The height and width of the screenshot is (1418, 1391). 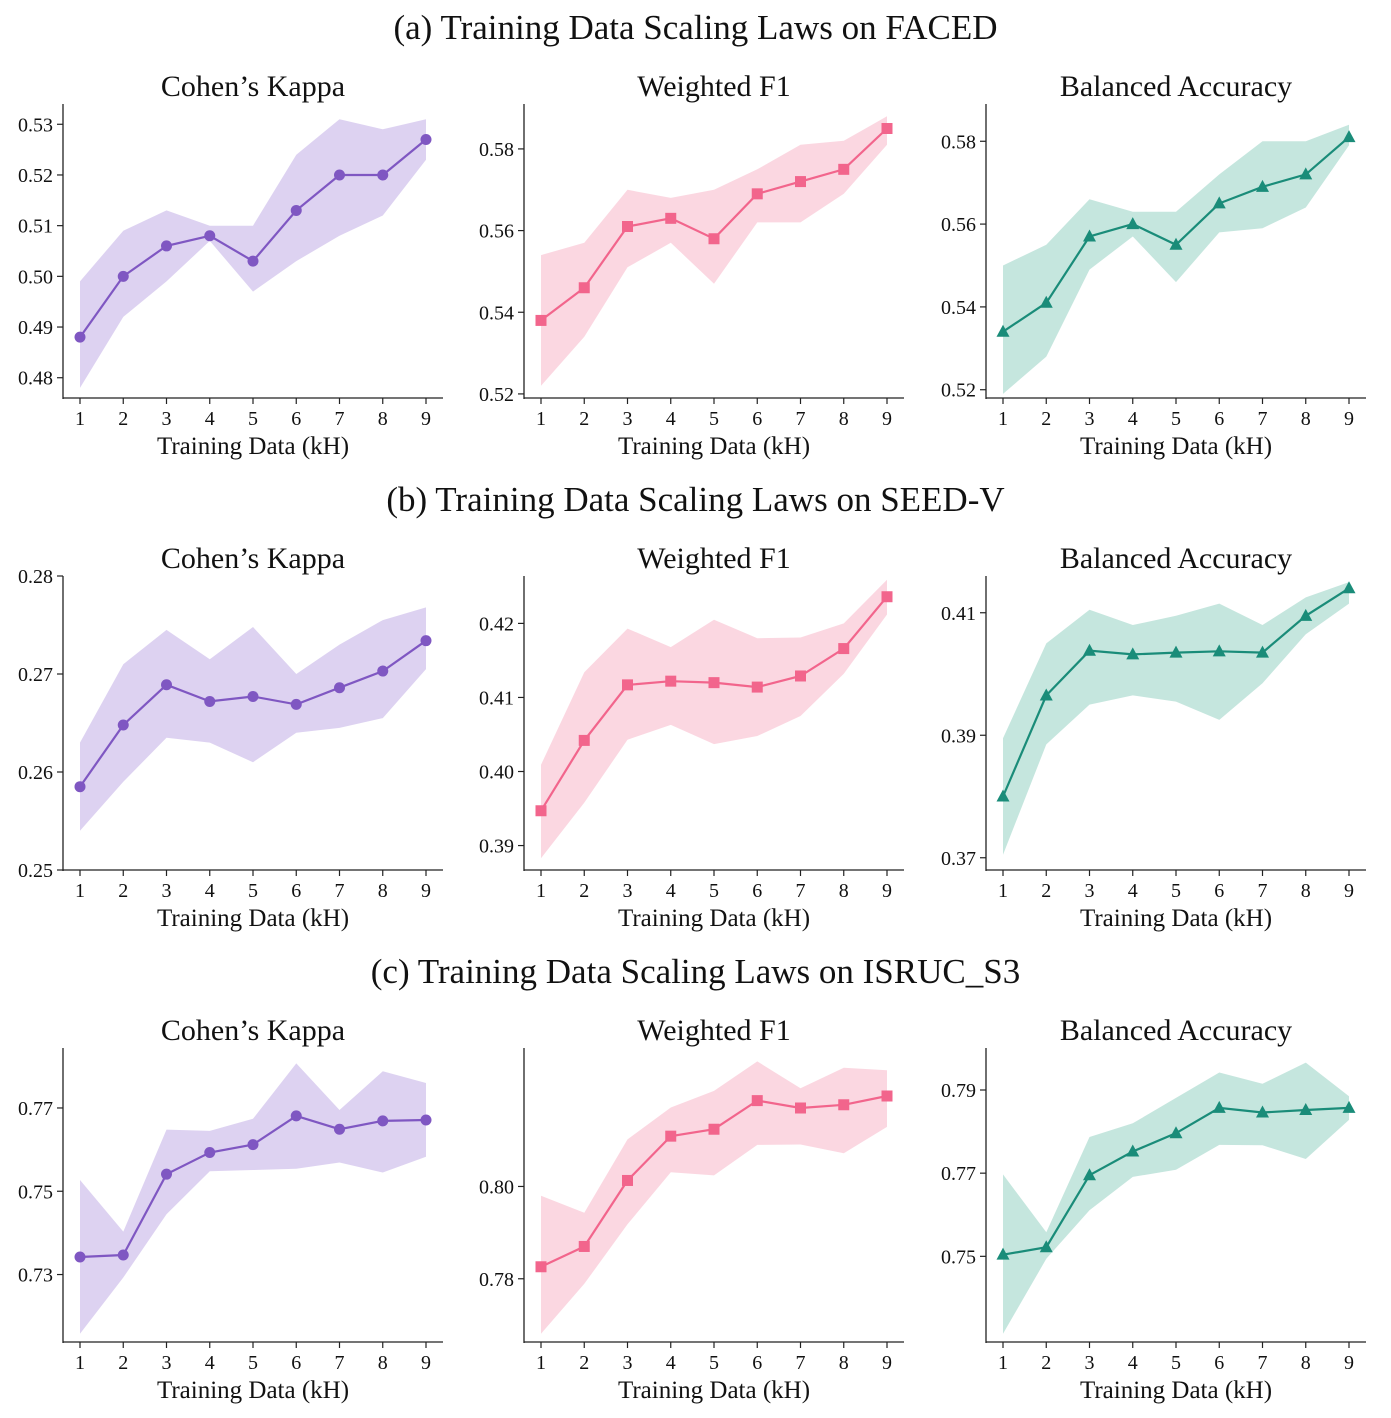 What do you see at coordinates (35, 379) in the screenshot?
I see `y-tick-label: 0.48` at bounding box center [35, 379].